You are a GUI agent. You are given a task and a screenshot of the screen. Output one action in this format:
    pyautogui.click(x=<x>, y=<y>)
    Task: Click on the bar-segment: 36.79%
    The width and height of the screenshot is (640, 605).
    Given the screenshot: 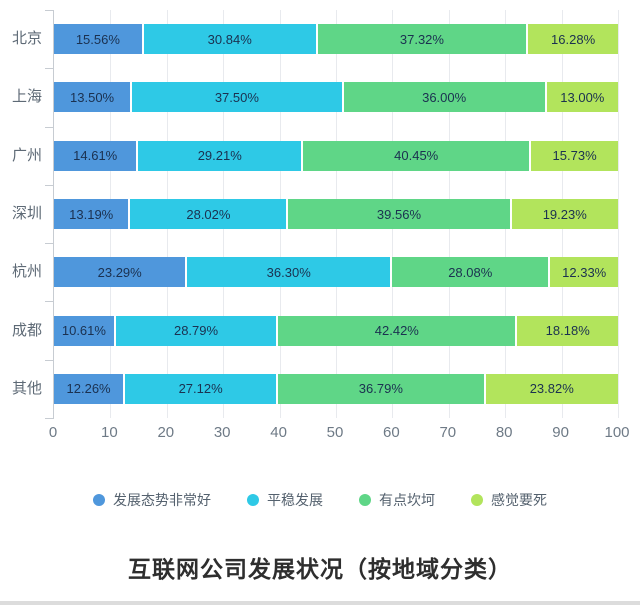 What is the action you would take?
    pyautogui.click(x=380, y=388)
    